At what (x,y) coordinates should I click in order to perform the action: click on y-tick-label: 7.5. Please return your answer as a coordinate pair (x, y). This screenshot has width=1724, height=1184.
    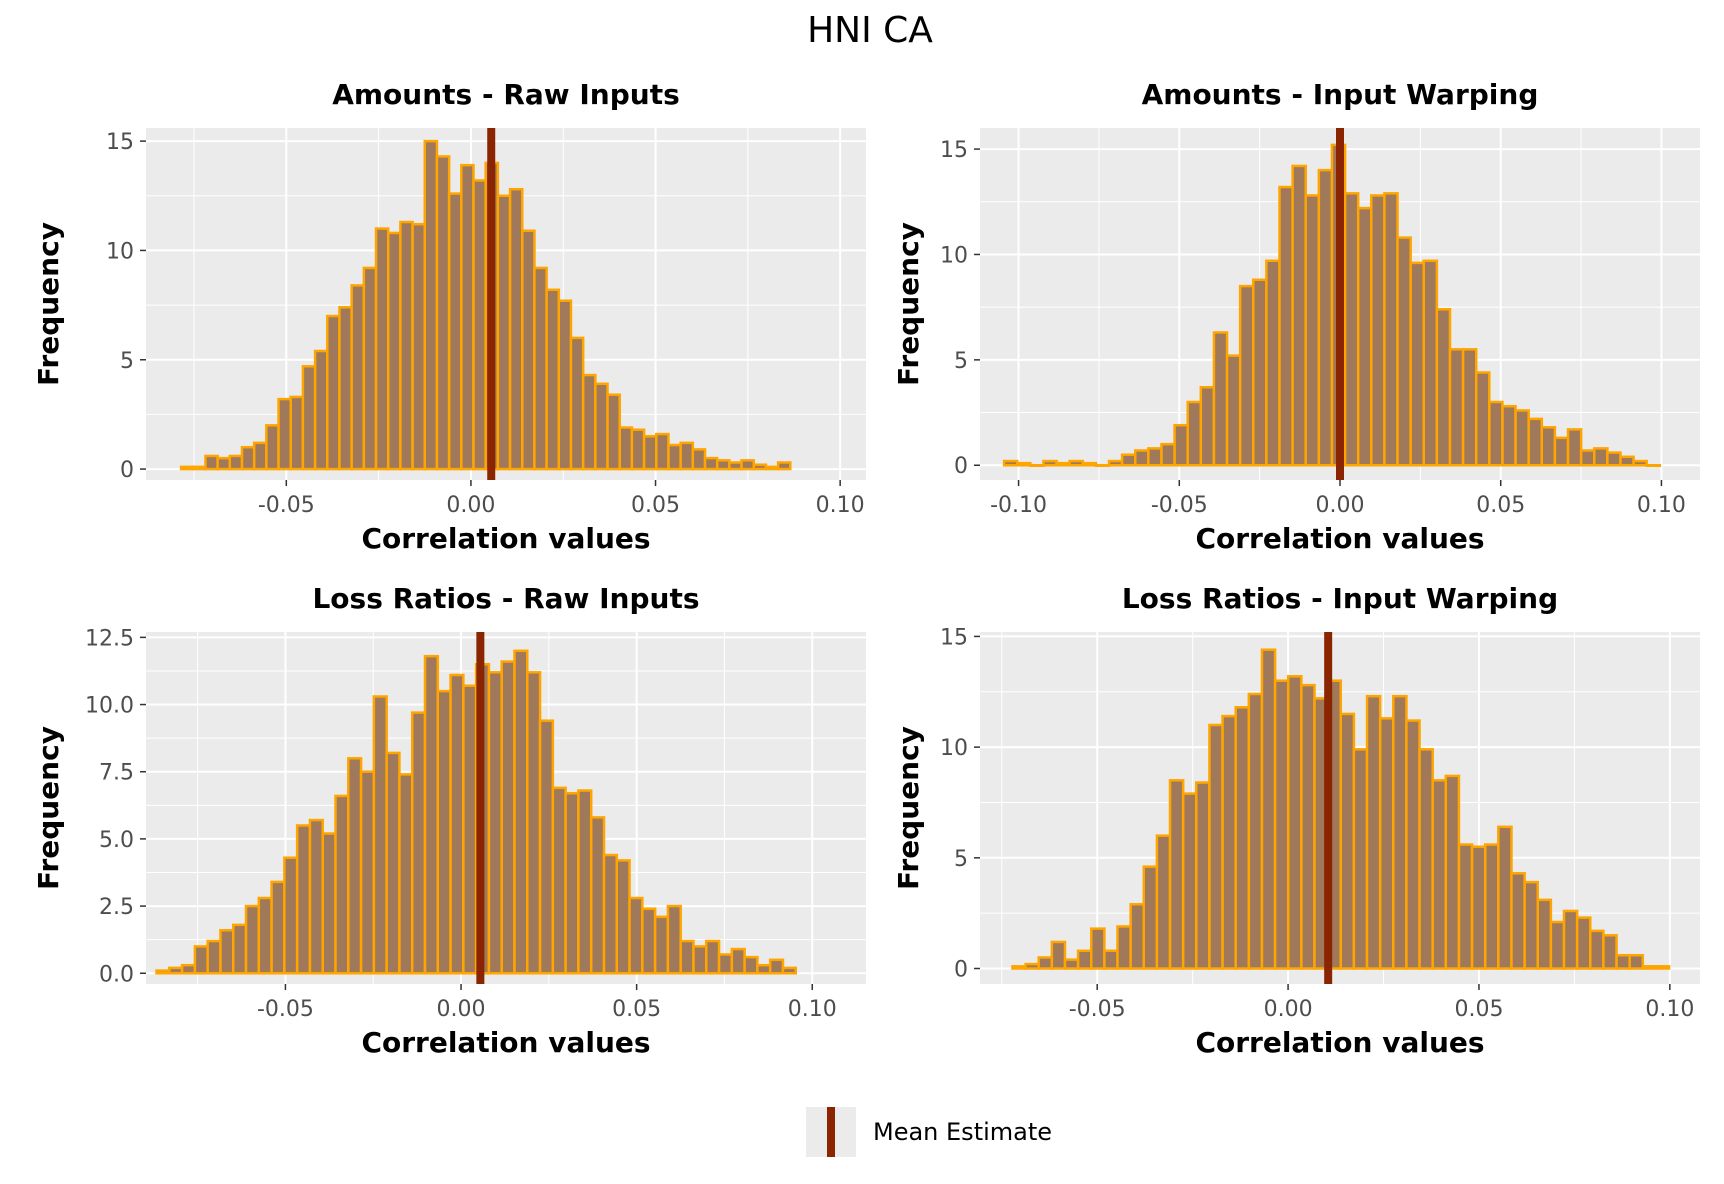
    Looking at the image, I should click on (116, 773).